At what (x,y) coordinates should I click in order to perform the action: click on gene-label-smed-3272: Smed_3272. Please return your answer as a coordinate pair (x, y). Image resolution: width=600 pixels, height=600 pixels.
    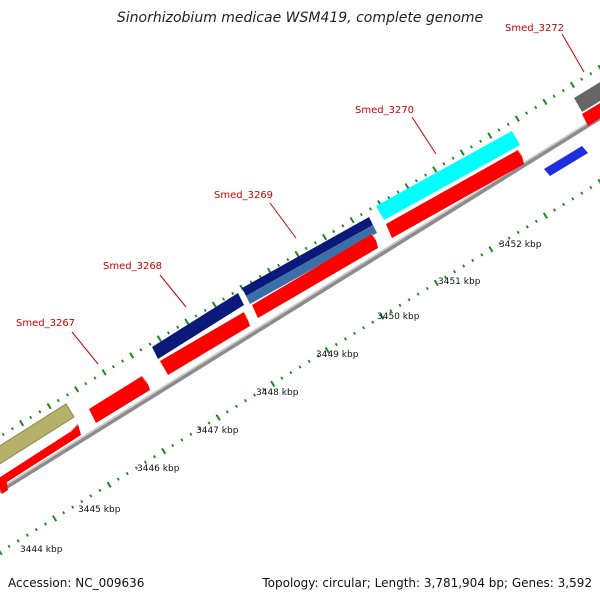
    Looking at the image, I should click on (534, 28).